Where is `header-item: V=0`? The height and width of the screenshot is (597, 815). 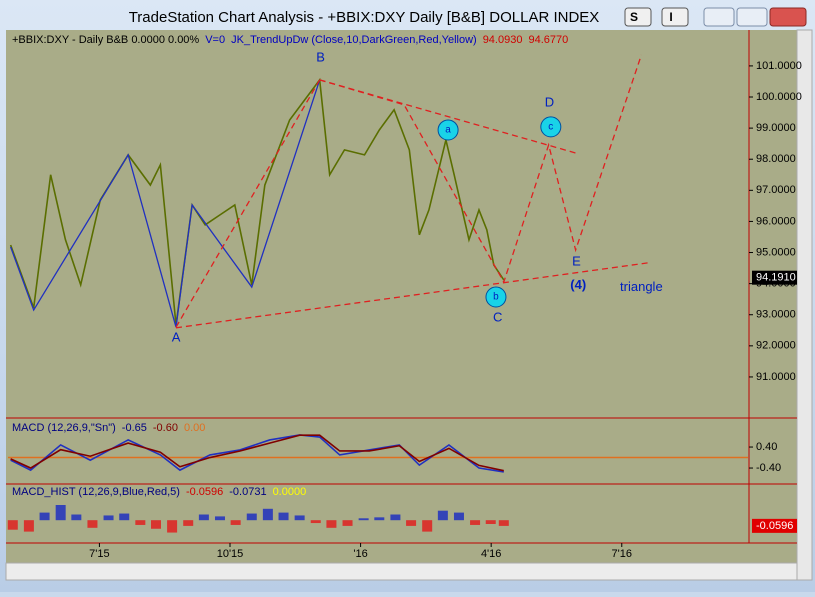 header-item: V=0 is located at coordinates (215, 40).